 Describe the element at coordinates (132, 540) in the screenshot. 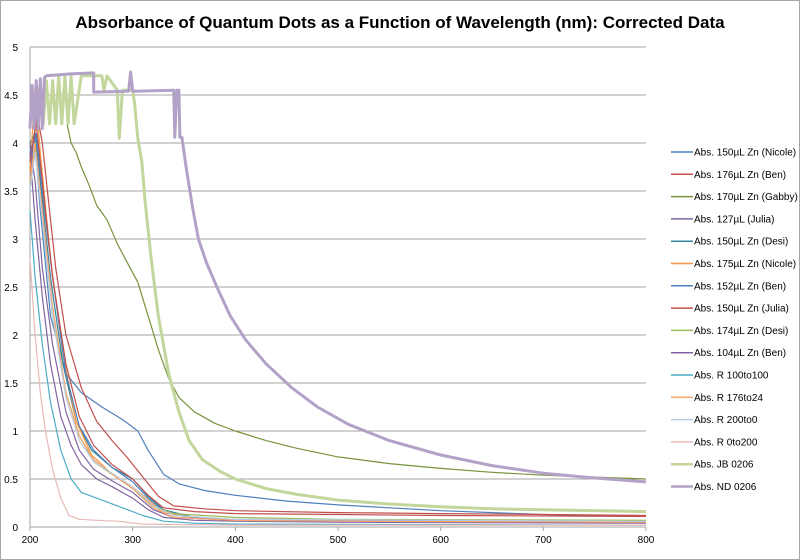

I see `x-tick-label: 300` at that location.